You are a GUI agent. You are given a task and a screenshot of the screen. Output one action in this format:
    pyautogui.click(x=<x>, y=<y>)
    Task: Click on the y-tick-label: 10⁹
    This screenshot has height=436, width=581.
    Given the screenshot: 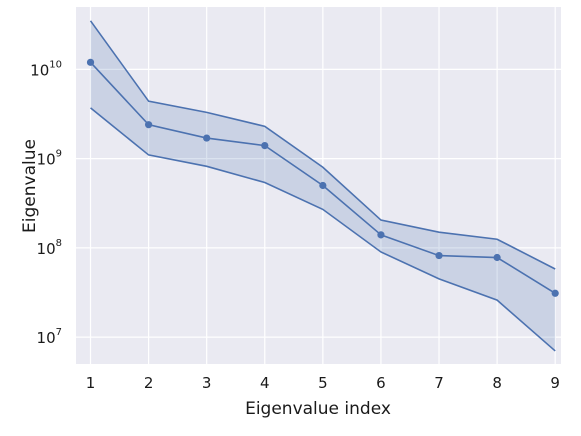 What is the action you would take?
    pyautogui.click(x=49, y=159)
    